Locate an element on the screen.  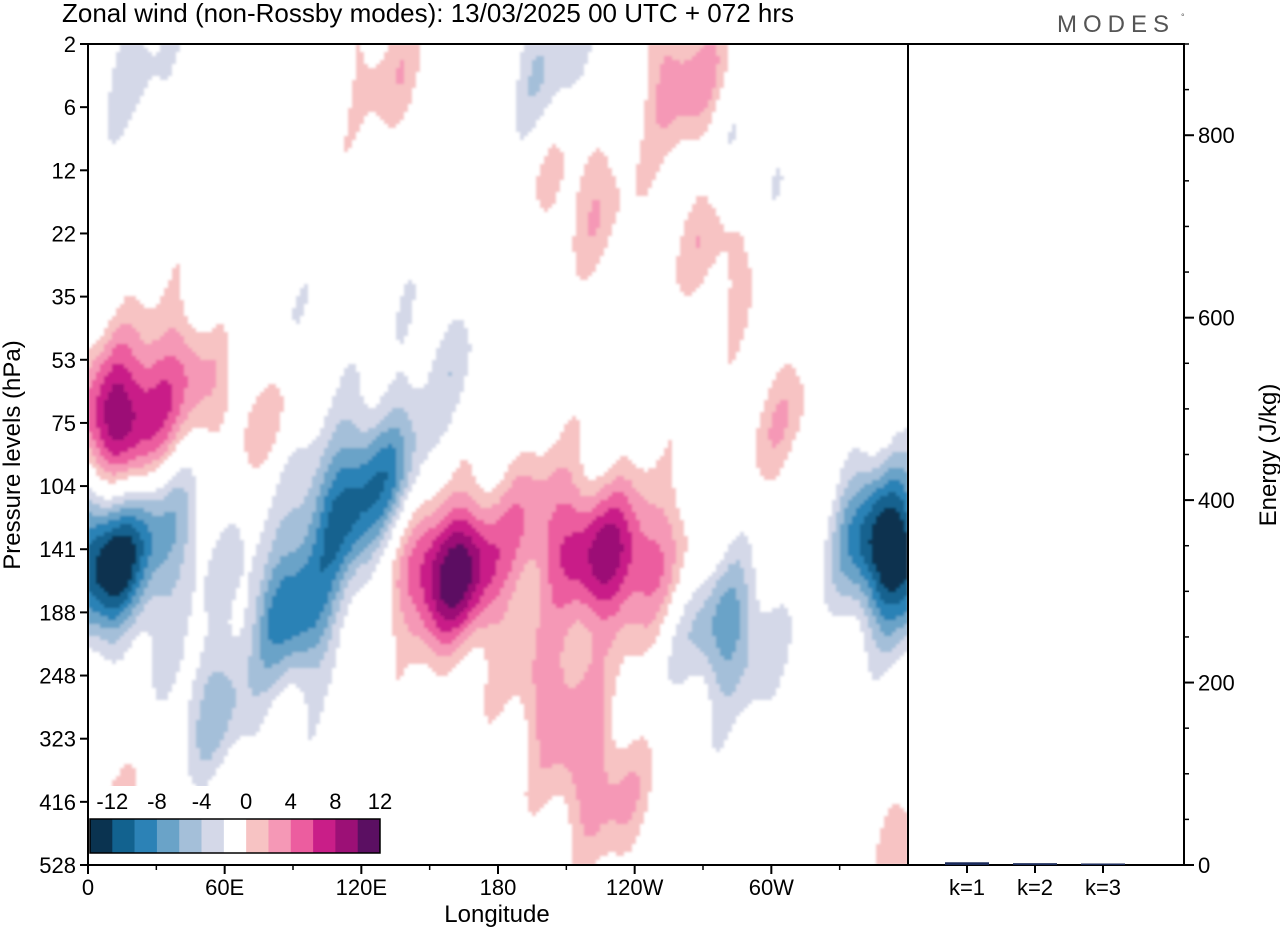
energy-tick-label: 200 is located at coordinates (1216, 683).